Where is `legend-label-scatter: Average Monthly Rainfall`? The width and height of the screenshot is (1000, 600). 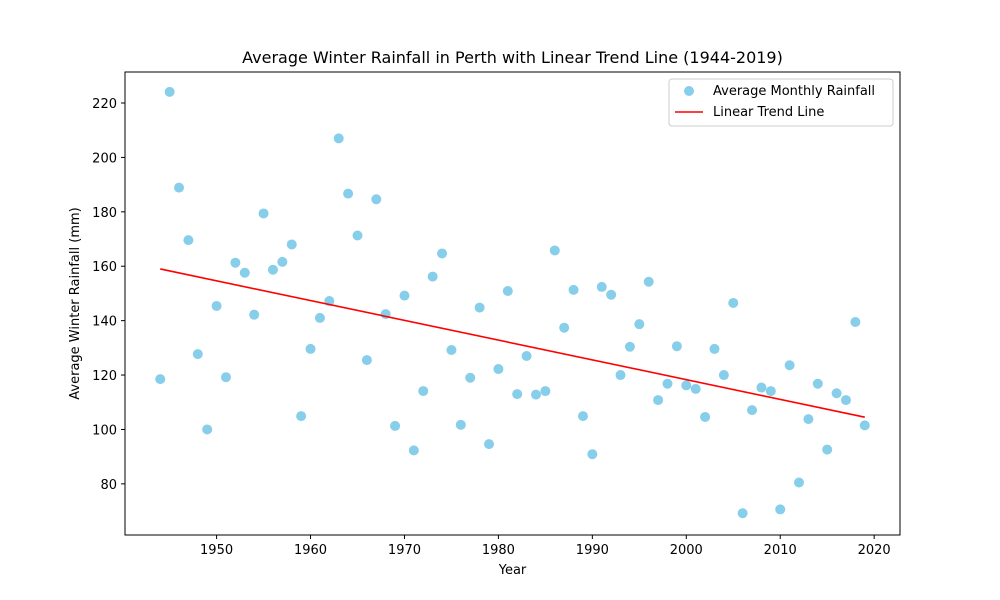
legend-label-scatter: Average Monthly Rainfall is located at coordinates (794, 91).